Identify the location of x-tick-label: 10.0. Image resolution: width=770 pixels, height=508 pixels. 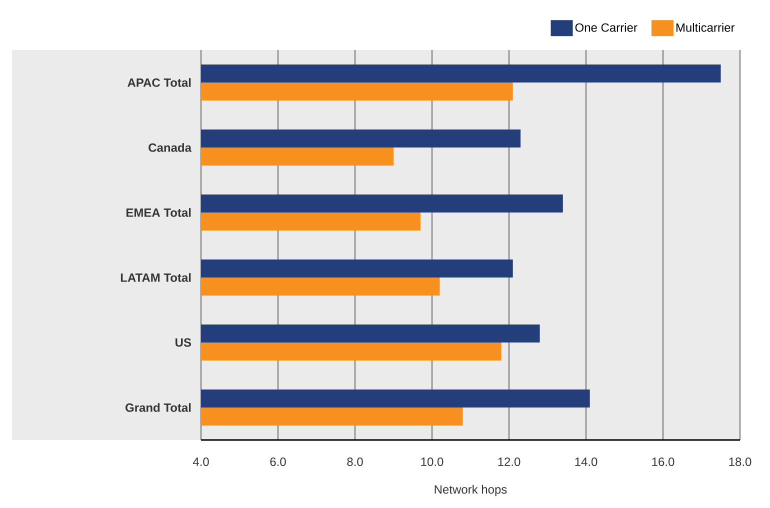
(432, 462).